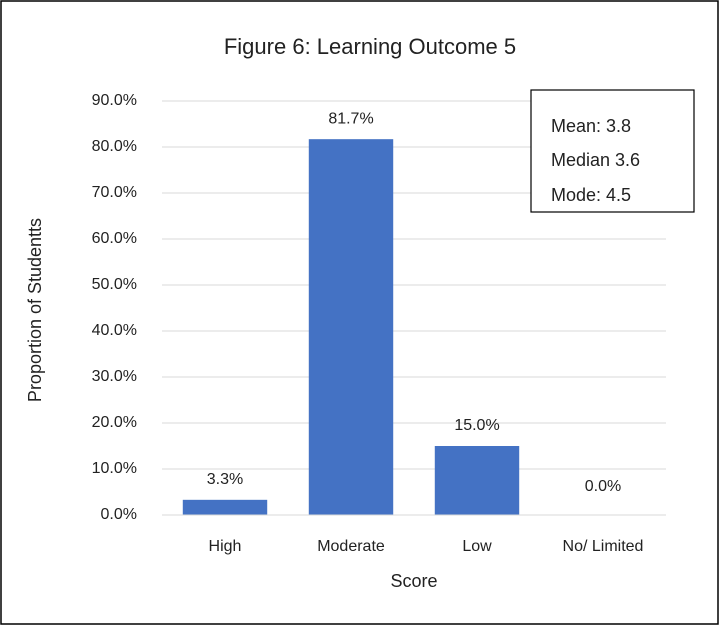 Image resolution: width=721 pixels, height=626 pixels. I want to click on y-tick-label: 70.0%, so click(114, 192).